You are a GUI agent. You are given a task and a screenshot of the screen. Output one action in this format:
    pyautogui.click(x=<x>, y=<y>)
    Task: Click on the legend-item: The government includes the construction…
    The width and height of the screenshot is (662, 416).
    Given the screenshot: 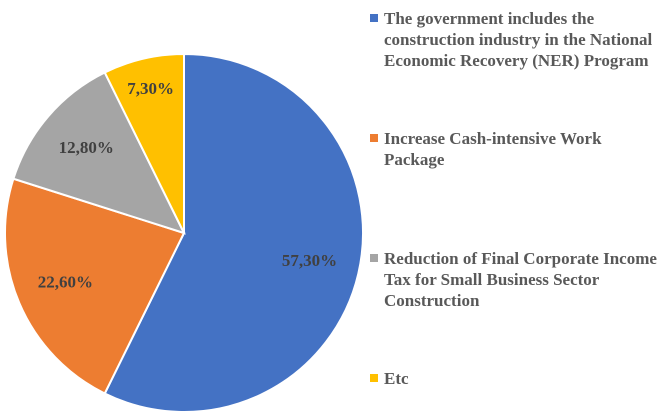 What is the action you would take?
    pyautogui.click(x=515, y=39)
    